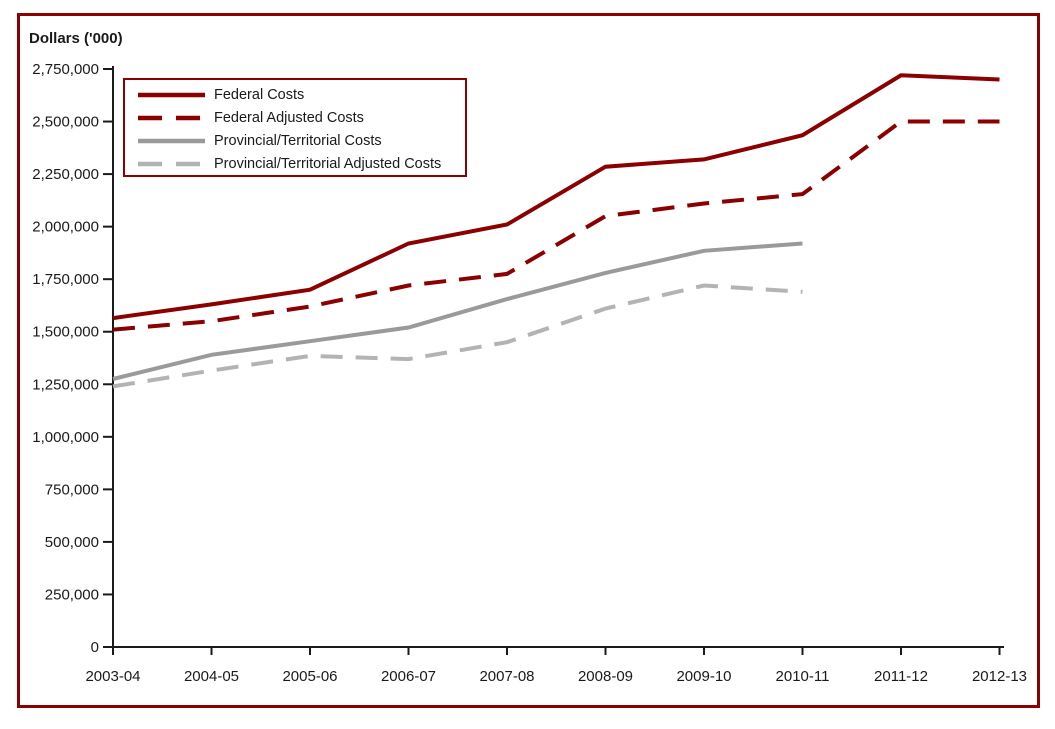 The image size is (1055, 729). I want to click on x-axis-tick-label: 2012-13, so click(999, 676).